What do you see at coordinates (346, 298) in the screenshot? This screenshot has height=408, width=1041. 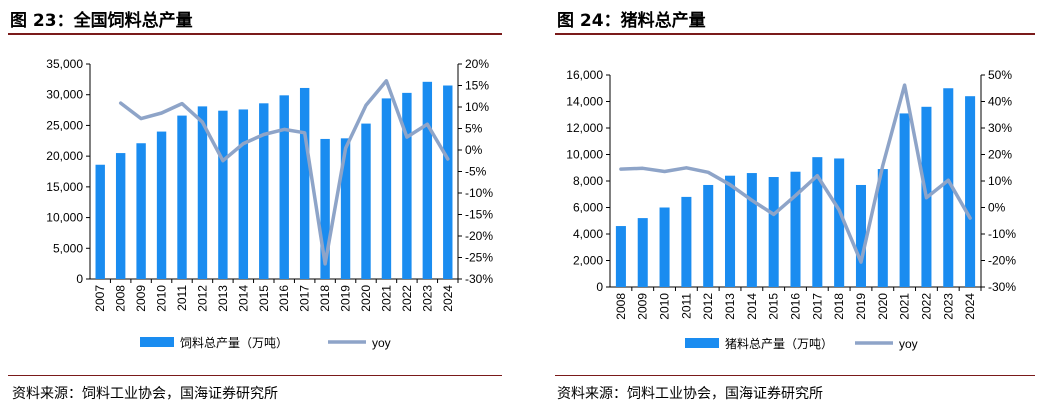 I see `x-tick-label: 2019` at bounding box center [346, 298].